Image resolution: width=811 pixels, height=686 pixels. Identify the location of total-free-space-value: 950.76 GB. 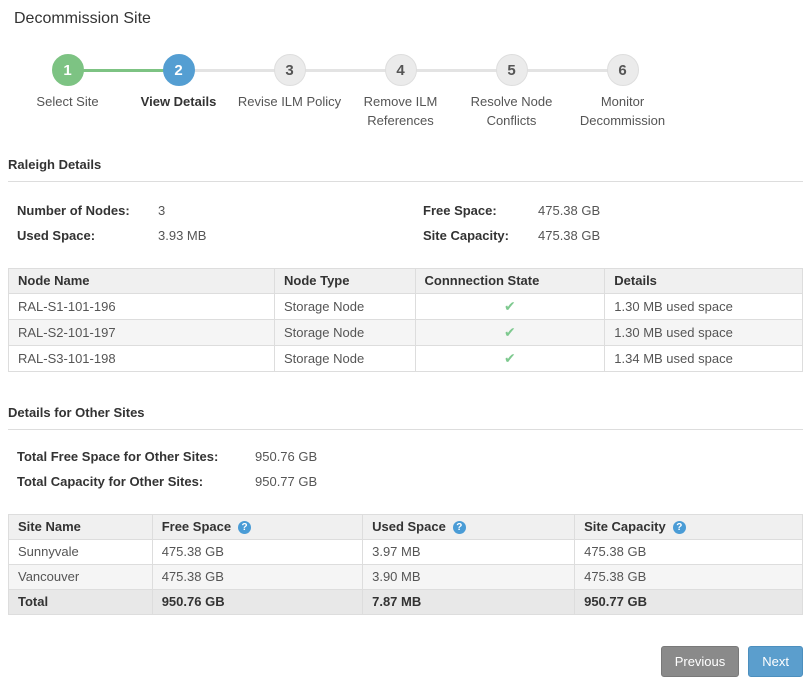
(286, 456).